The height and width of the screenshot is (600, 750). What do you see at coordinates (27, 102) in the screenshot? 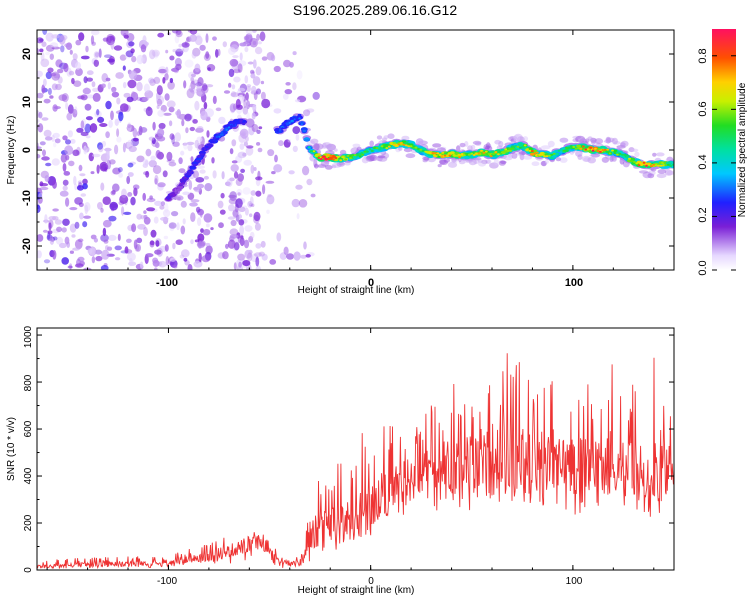
I see `spectrogram-ytick-label: 10` at bounding box center [27, 102].